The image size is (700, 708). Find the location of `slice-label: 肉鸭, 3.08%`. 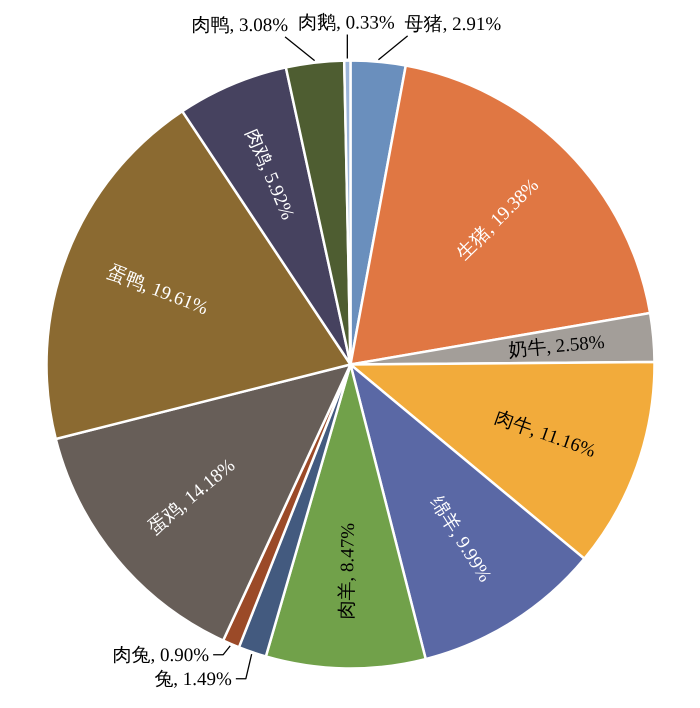

slice-label: 肉鸭, 3.08% is located at coordinates (239, 25).